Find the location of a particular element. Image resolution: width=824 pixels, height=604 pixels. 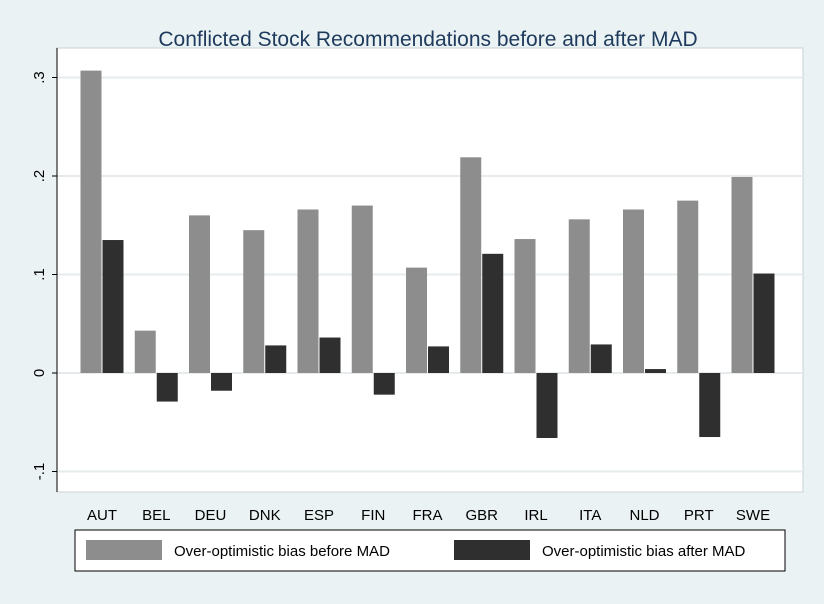

y-tick-label: .2 is located at coordinates (39, 176).